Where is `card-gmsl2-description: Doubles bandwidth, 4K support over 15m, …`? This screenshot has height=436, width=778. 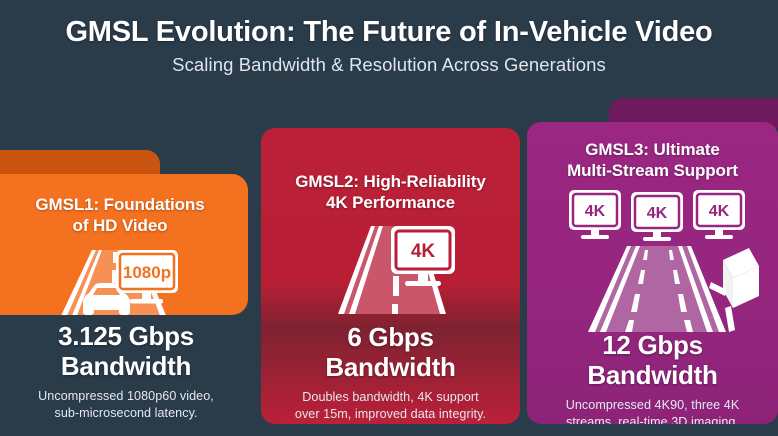 card-gmsl2-description: Doubles bandwidth, 4K support over 15m, … is located at coordinates (390, 406).